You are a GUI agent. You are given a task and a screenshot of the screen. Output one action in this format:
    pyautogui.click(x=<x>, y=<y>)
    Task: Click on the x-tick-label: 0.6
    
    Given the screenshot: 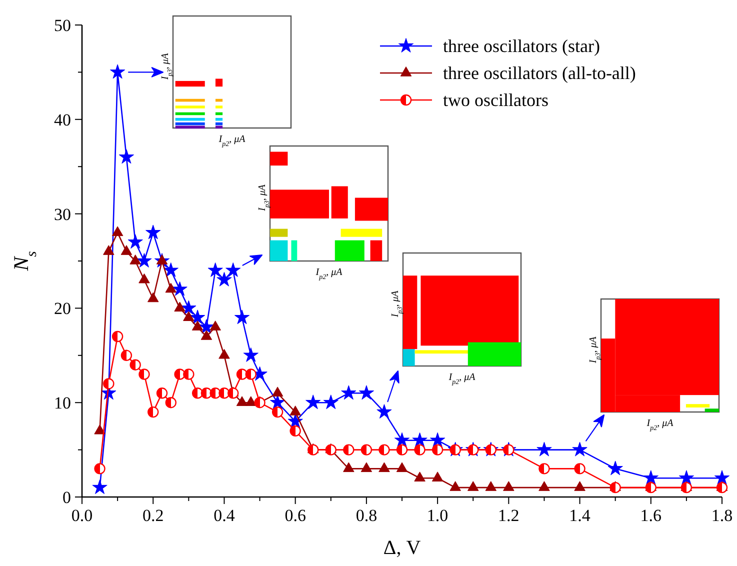 What is the action you would take?
    pyautogui.click(x=295, y=515)
    